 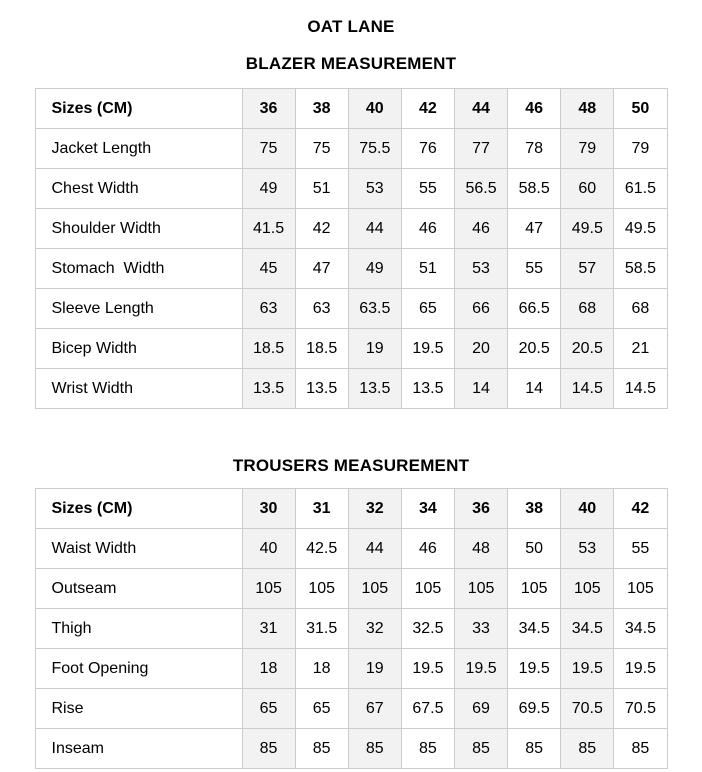 What do you see at coordinates (374, 148) in the screenshot?
I see `measurement-value: 75.5` at bounding box center [374, 148].